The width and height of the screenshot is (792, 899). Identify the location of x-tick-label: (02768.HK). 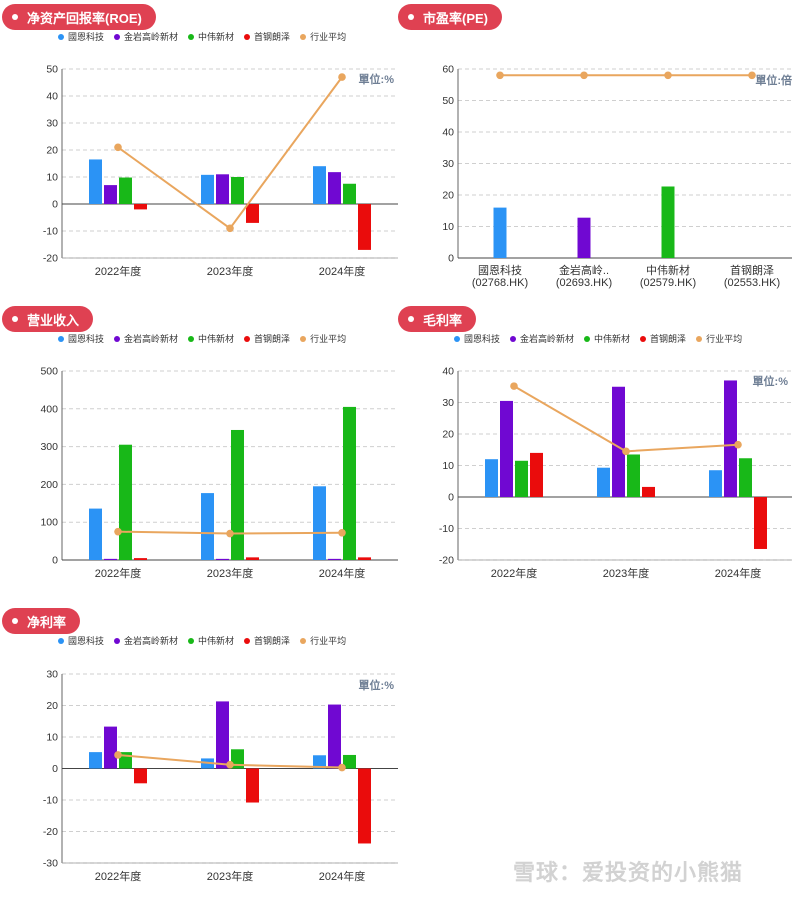
(500, 283).